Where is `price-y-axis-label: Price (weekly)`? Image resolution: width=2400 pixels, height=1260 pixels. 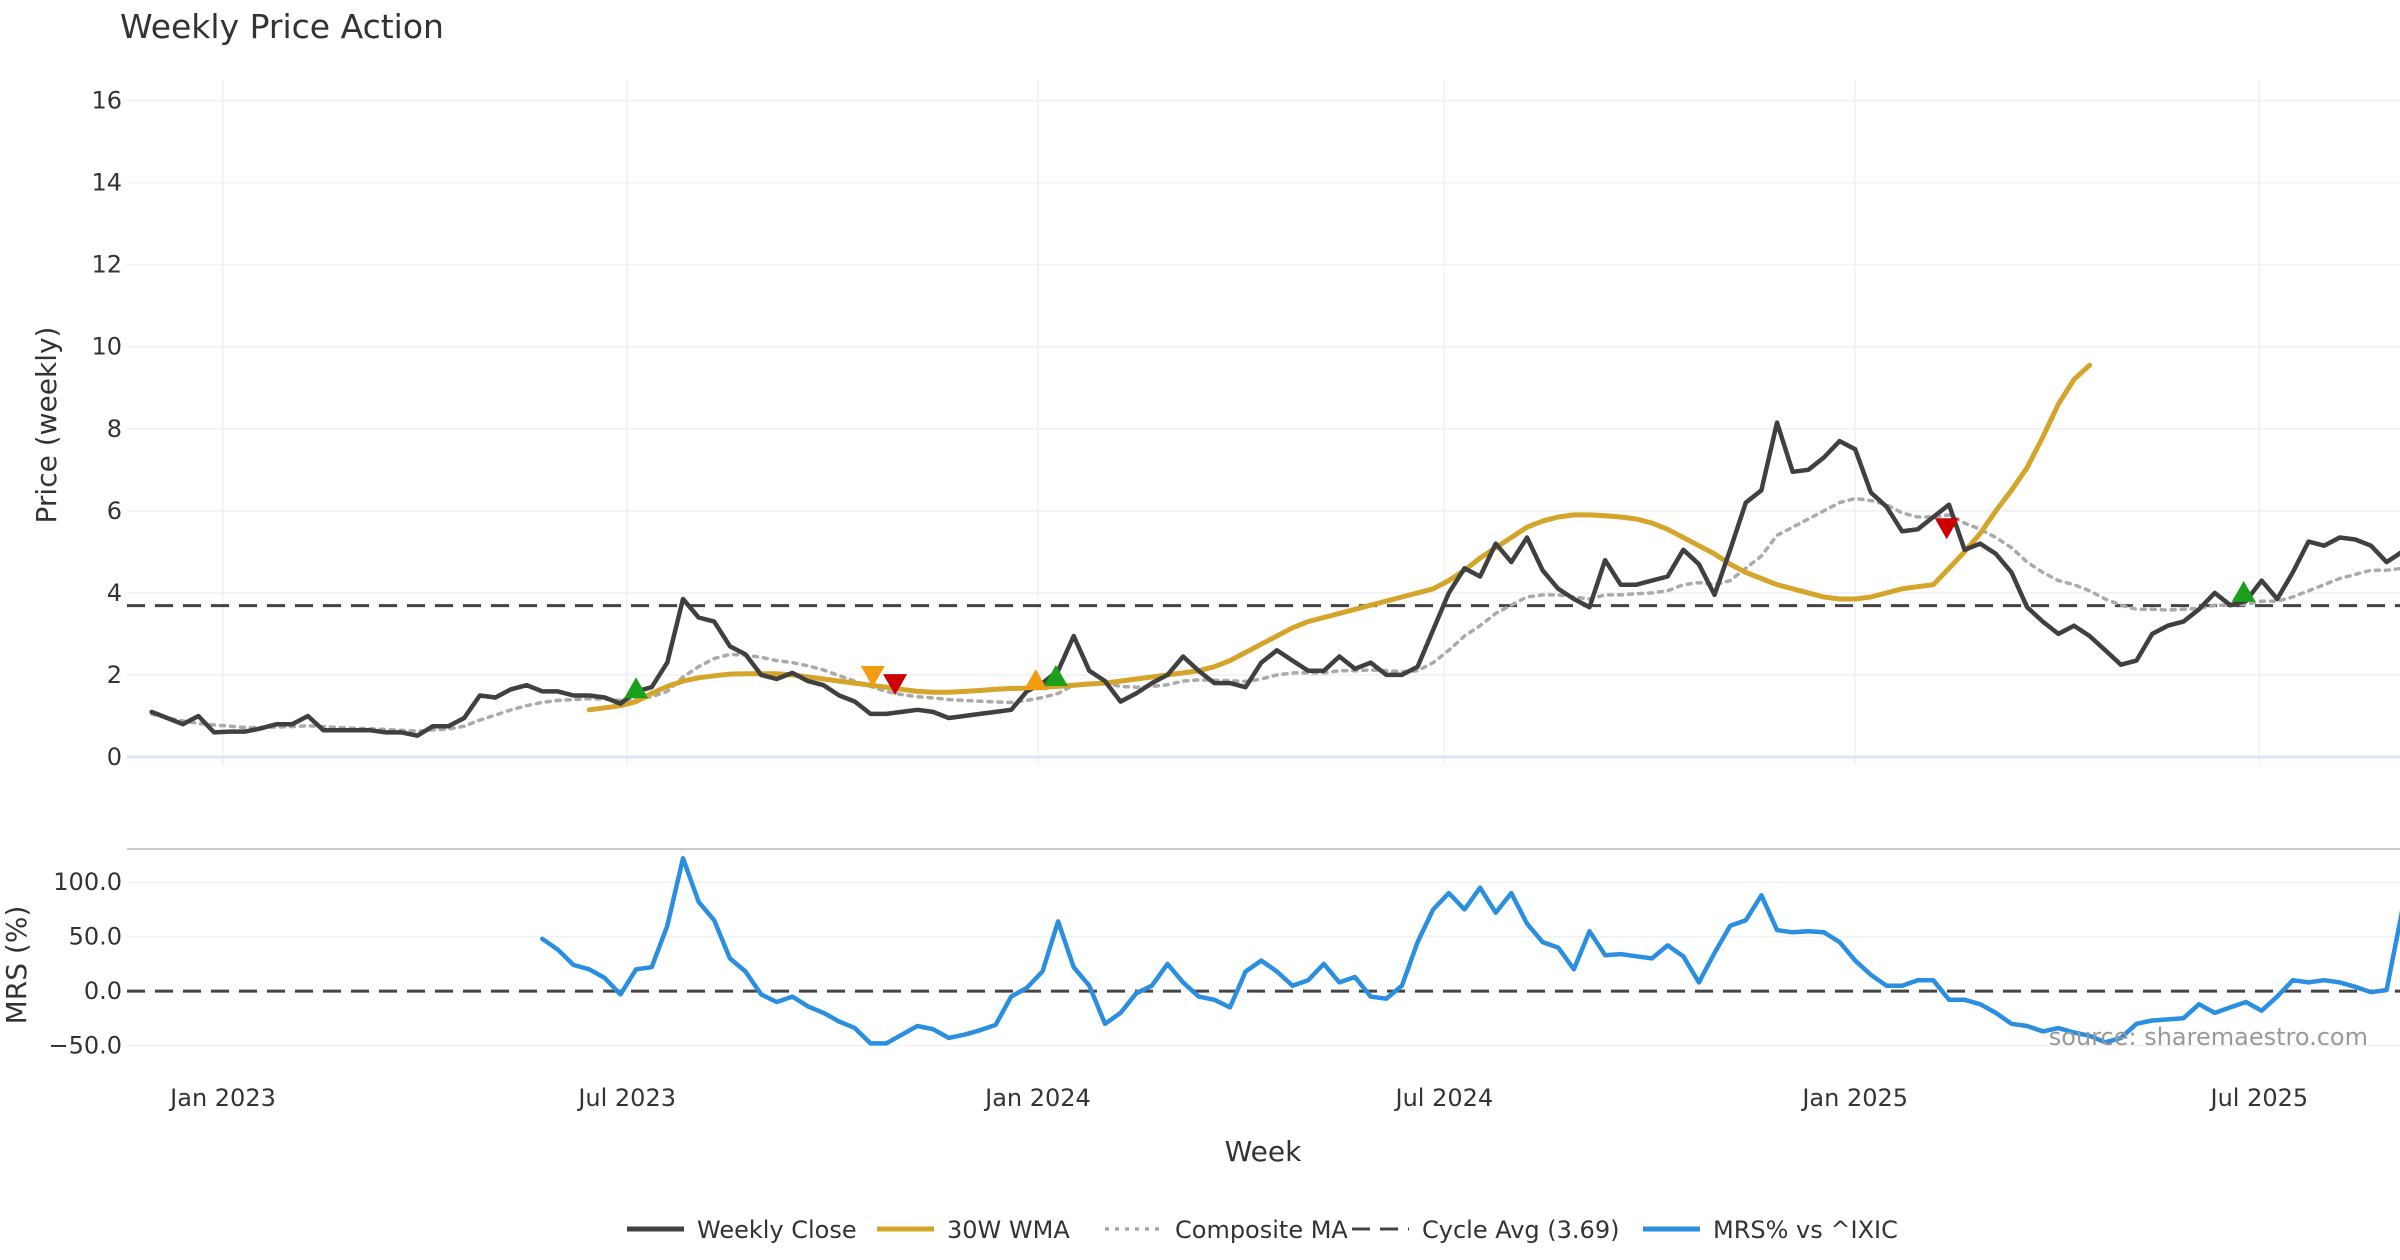
price-y-axis-label: Price (weekly) is located at coordinates (46, 425).